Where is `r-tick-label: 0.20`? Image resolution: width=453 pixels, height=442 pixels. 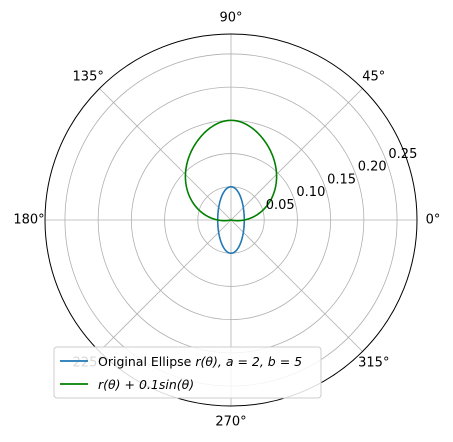
r-tick-label: 0.20 is located at coordinates (372, 167).